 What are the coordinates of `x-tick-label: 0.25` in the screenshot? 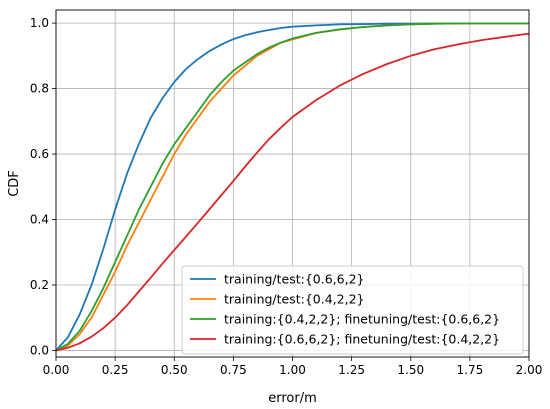 It's located at (115, 370).